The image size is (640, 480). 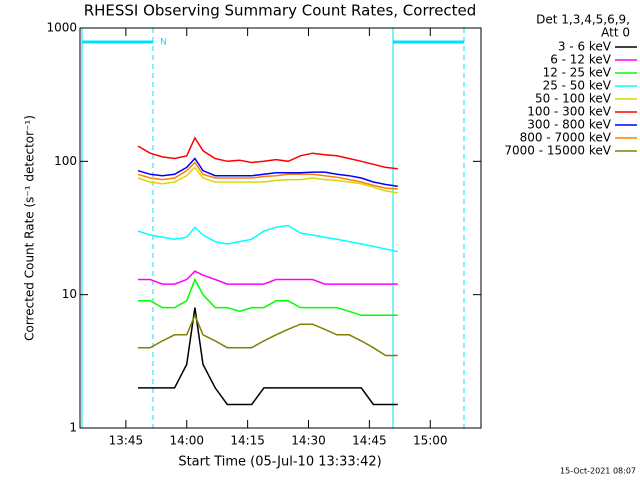 I want to click on y-tick-label: 1000, so click(x=61, y=28).